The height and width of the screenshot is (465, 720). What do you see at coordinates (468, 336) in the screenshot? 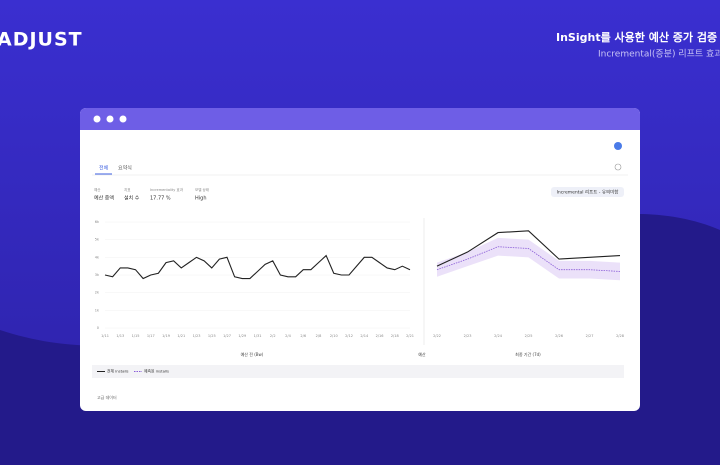
I see `x-tick-label: 2/23` at bounding box center [468, 336].